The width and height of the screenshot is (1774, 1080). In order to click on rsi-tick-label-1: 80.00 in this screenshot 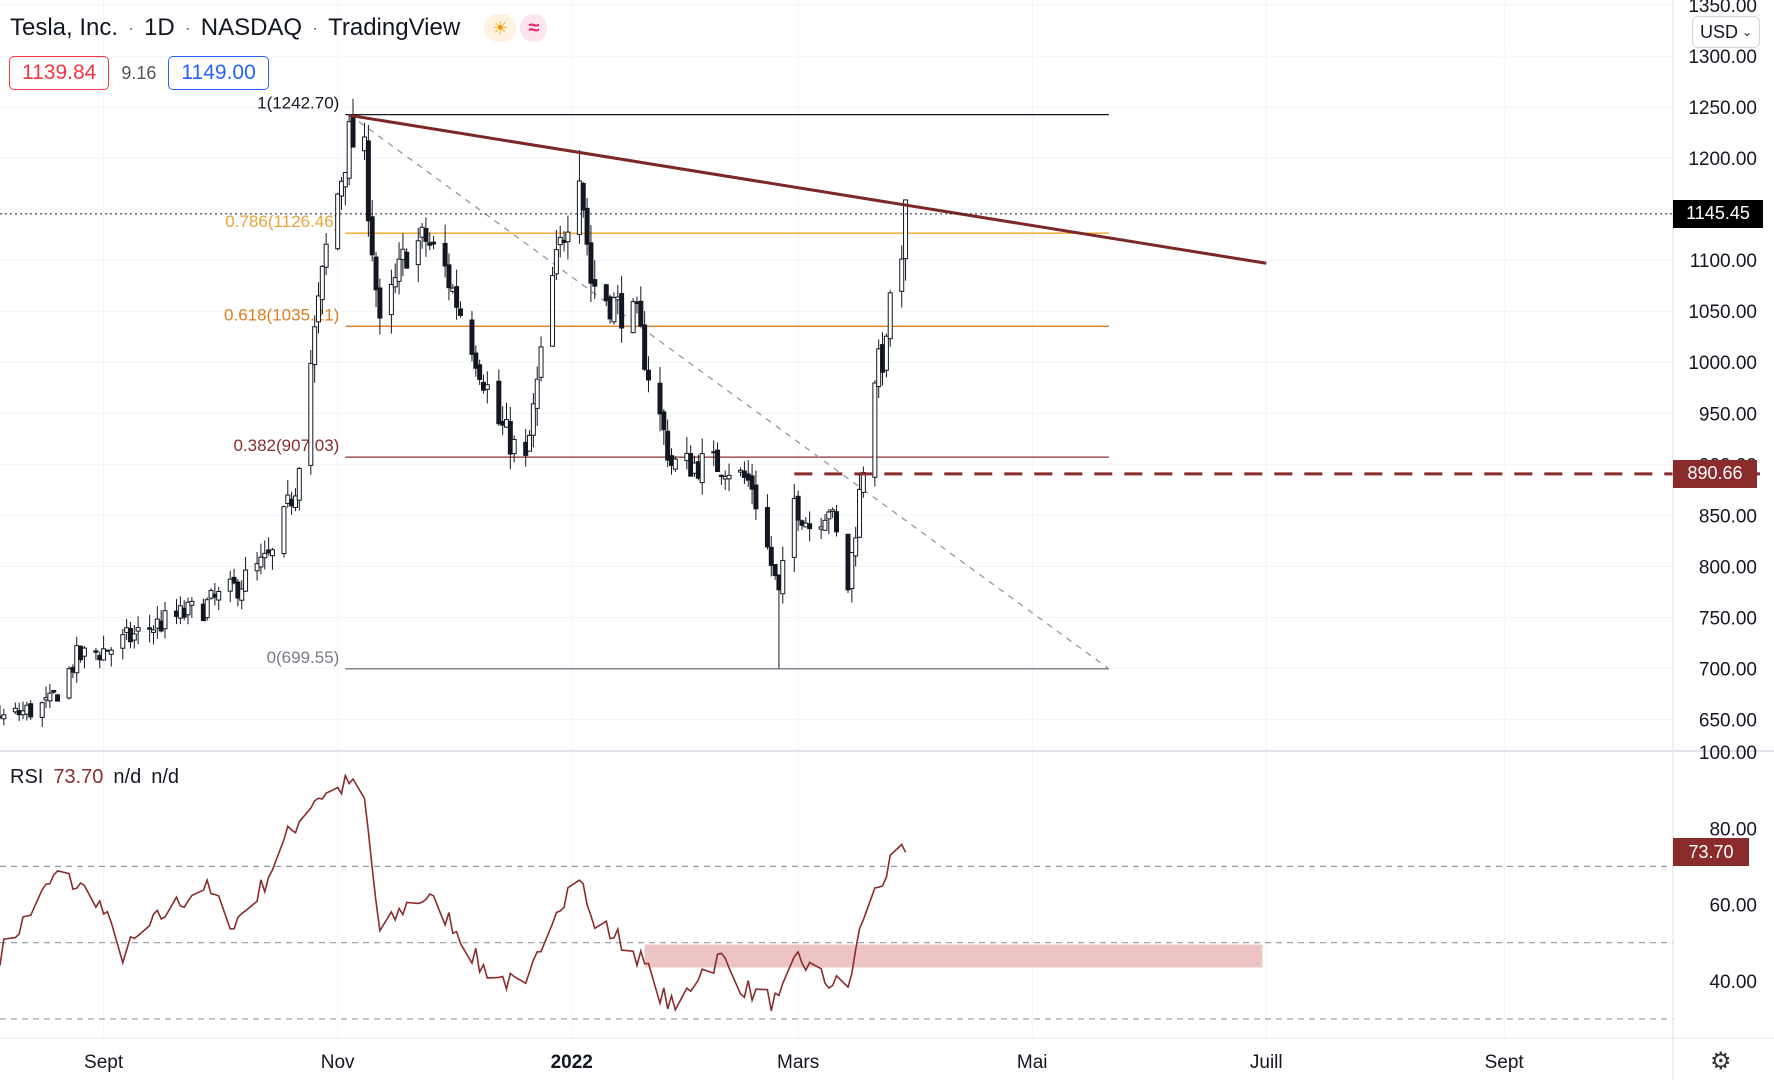, I will do `click(1733, 829)`.